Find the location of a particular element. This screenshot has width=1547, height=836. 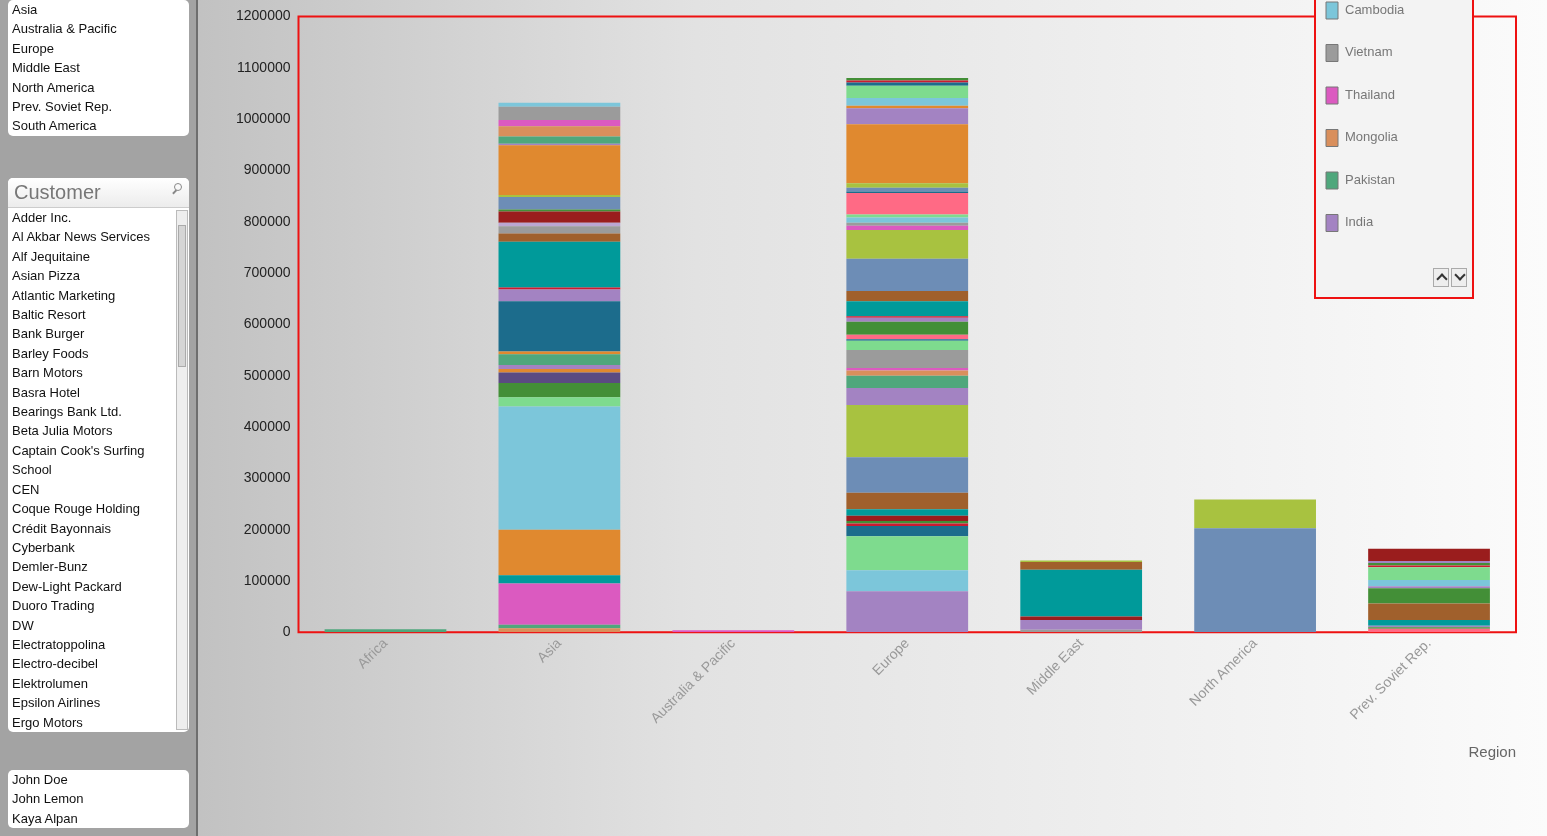

text: Asian Pizza is located at coordinates (46, 276).